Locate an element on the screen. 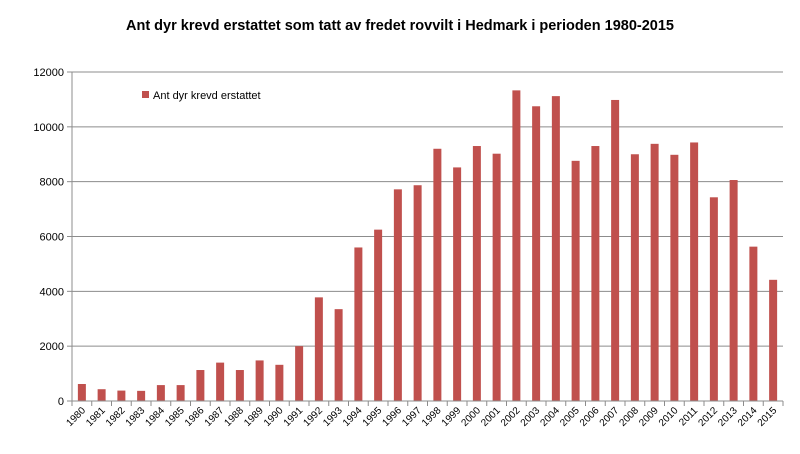  x-tick-label: 1993 is located at coordinates (333, 417).